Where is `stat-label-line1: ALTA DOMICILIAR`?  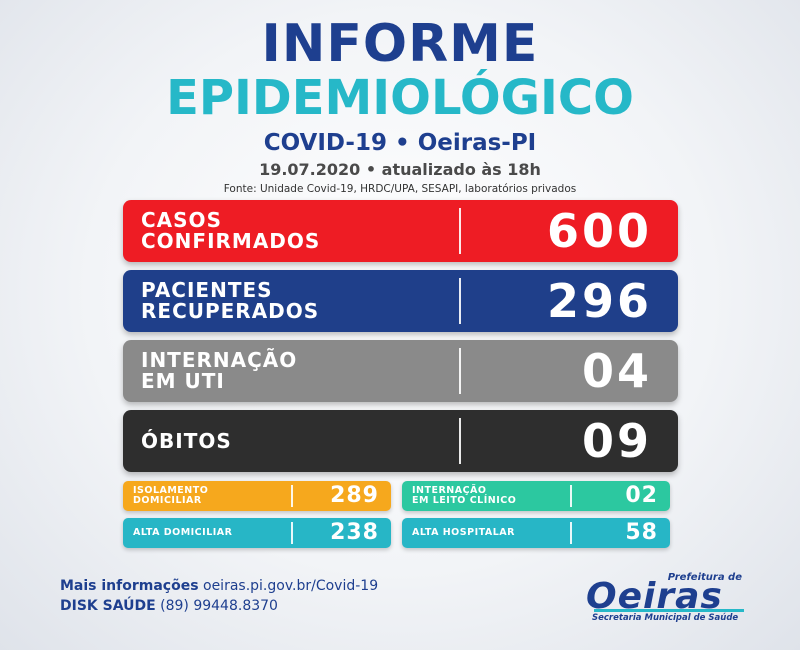
stat-label-line1: ALTA DOMICILIAR is located at coordinates (183, 532).